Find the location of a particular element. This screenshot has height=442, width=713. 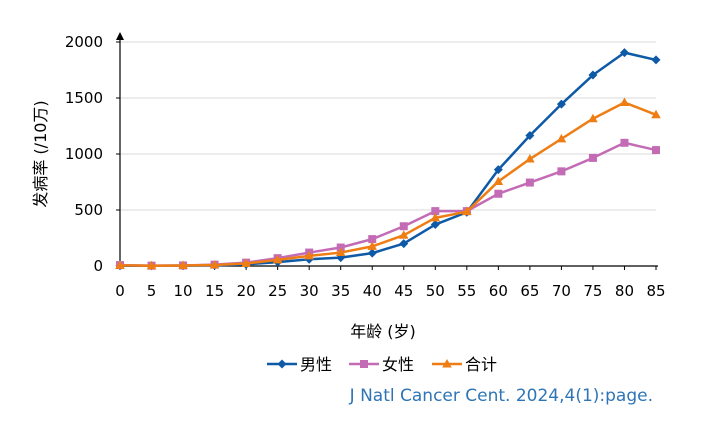

x-tick-label: 5 is located at coordinates (152, 291).